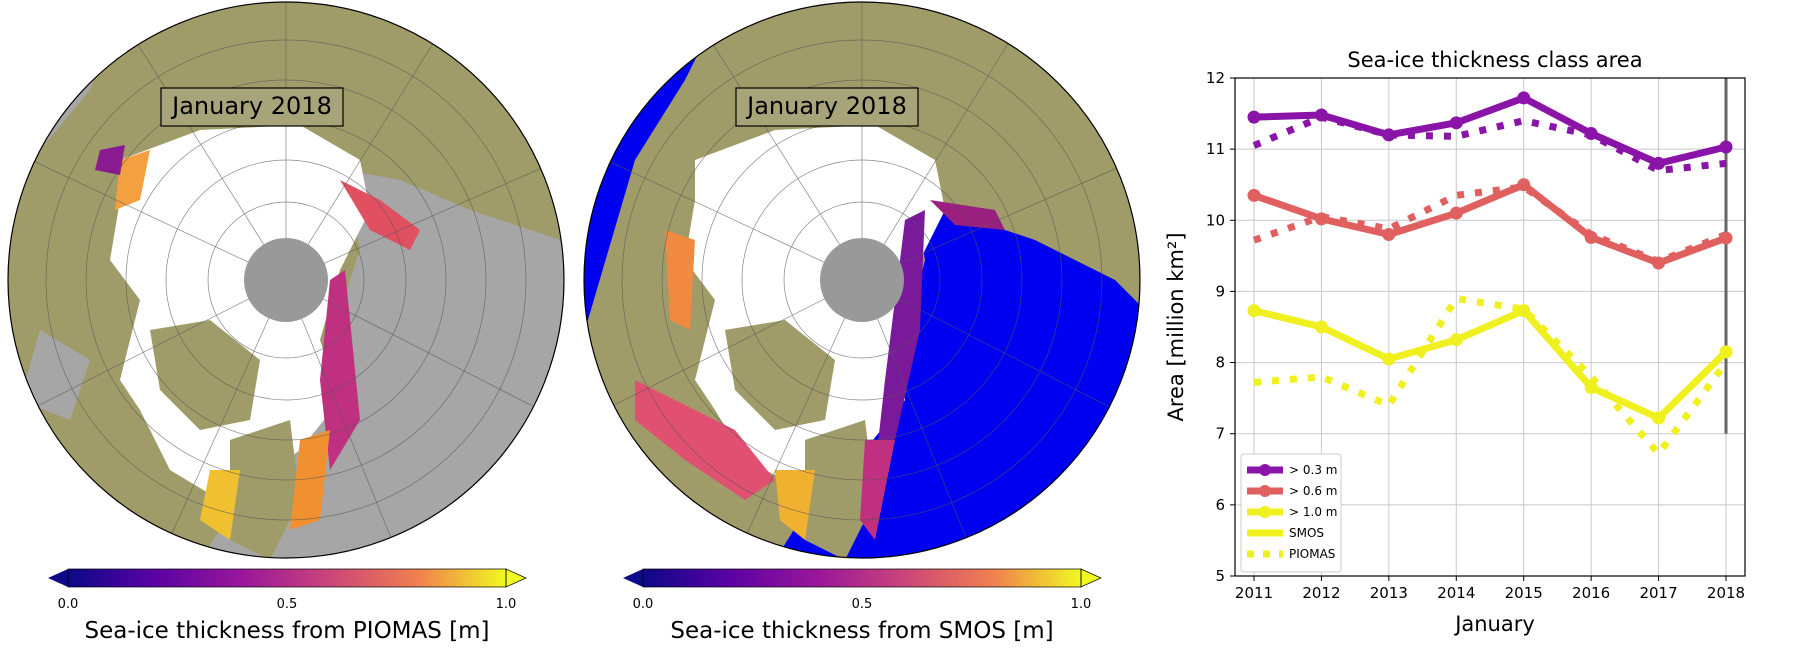 This screenshot has width=1800, height=661. Describe the element at coordinates (1456, 593) in the screenshot. I see `x-tick-label: 2014` at that location.